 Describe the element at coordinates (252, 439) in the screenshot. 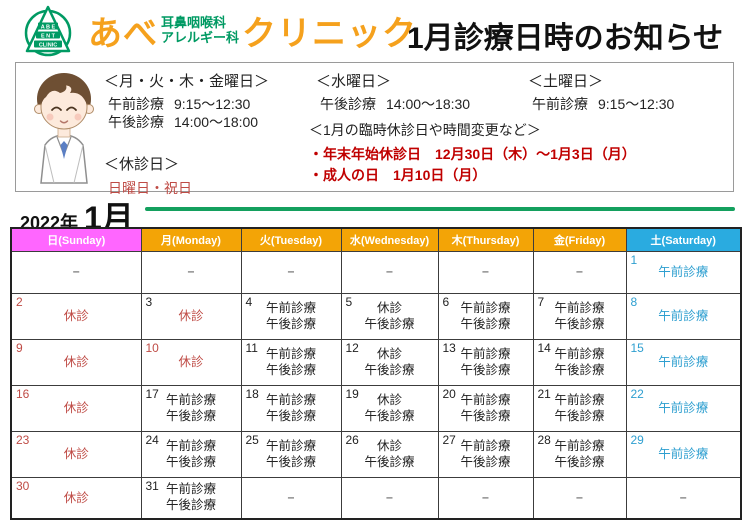

I see `date-number: 25` at that location.